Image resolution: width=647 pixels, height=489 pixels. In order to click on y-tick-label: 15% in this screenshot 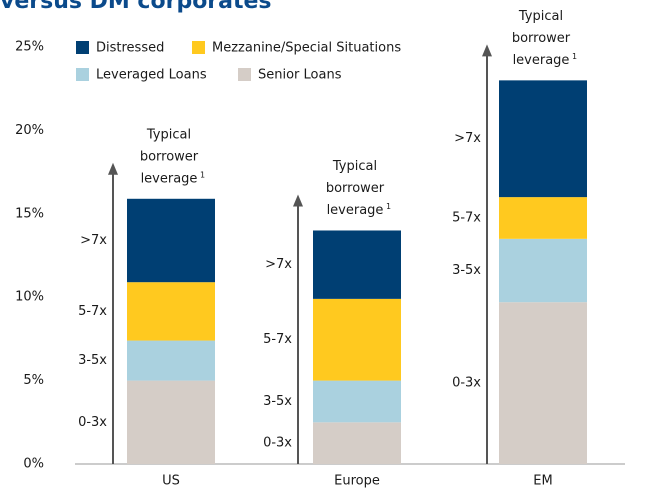, I will do `click(29, 213)`.